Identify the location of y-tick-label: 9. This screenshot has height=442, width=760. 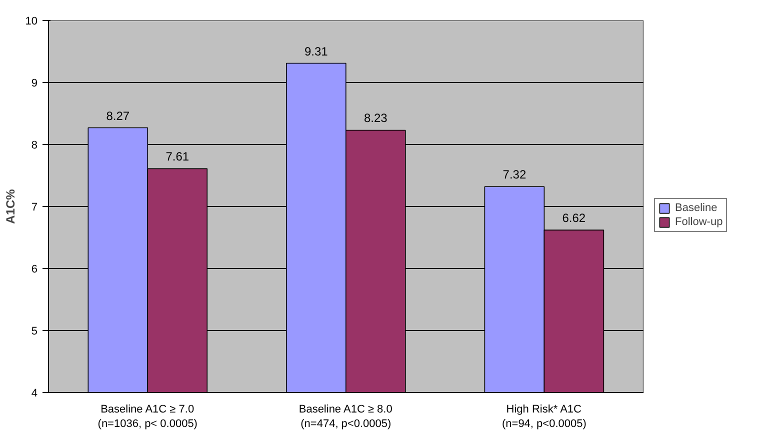
(34, 84).